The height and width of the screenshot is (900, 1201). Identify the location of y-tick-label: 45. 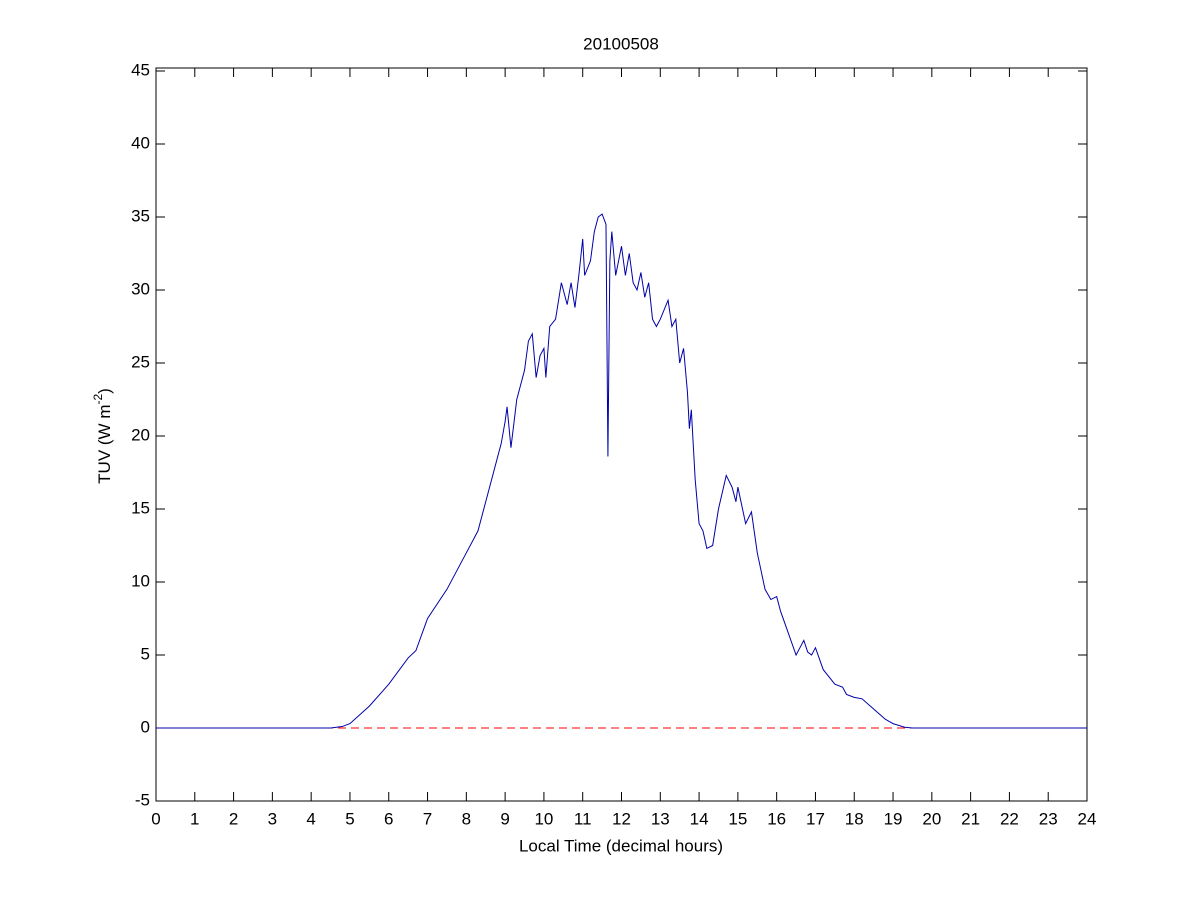
(140, 69).